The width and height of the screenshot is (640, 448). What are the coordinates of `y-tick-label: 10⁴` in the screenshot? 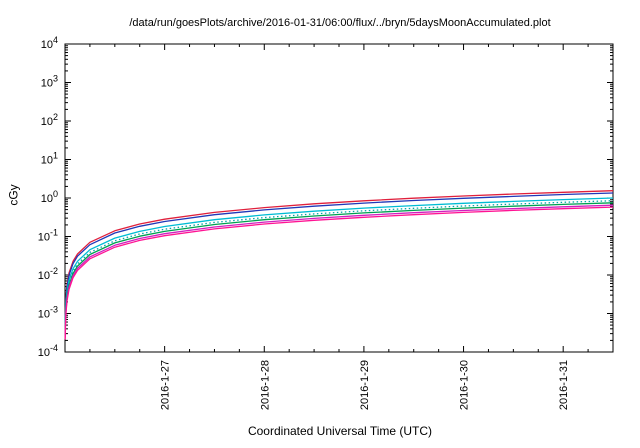 It's located at (49, 43).